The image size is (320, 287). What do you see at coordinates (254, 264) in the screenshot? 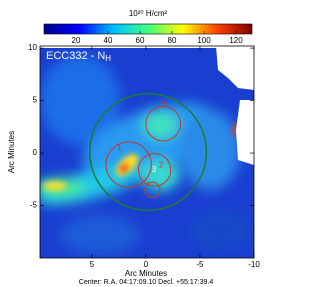
I see `x-tick-label: -10` at bounding box center [254, 264].